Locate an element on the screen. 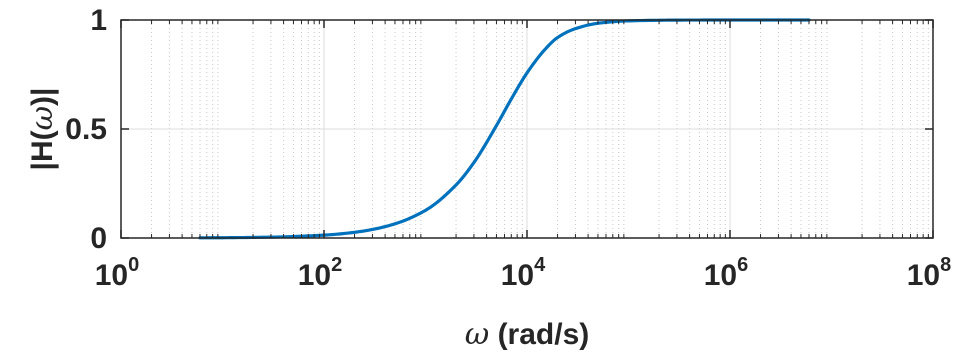 Image resolution: width=963 pixels, height=355 pixels. x-tick-label: 10⁸ is located at coordinates (929, 273).